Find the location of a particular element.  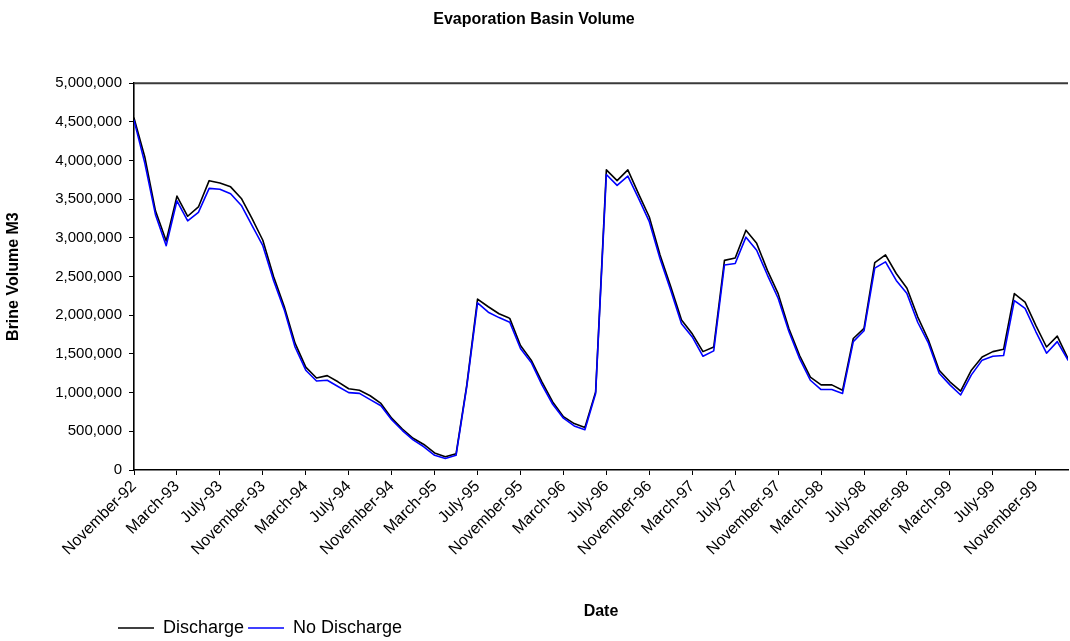

y-tick-label: 5,000,000 is located at coordinates (88, 82).